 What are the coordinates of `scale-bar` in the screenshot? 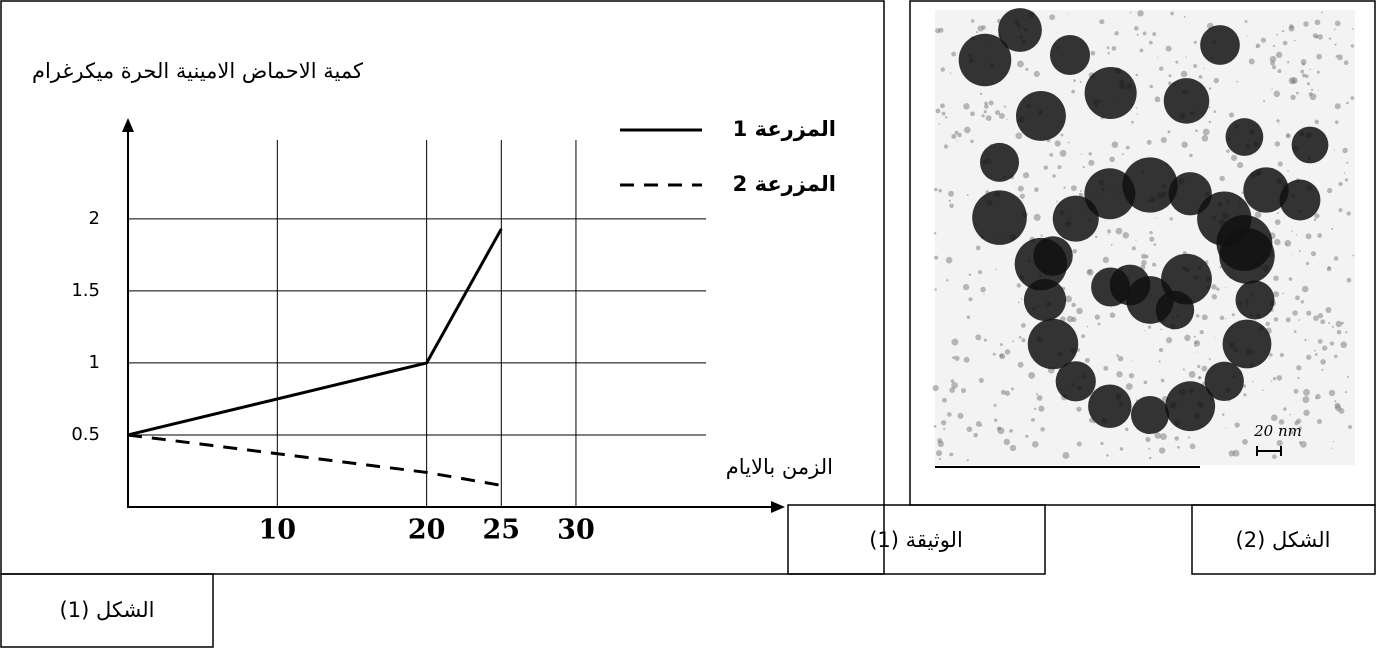 It's located at (1269, 451).